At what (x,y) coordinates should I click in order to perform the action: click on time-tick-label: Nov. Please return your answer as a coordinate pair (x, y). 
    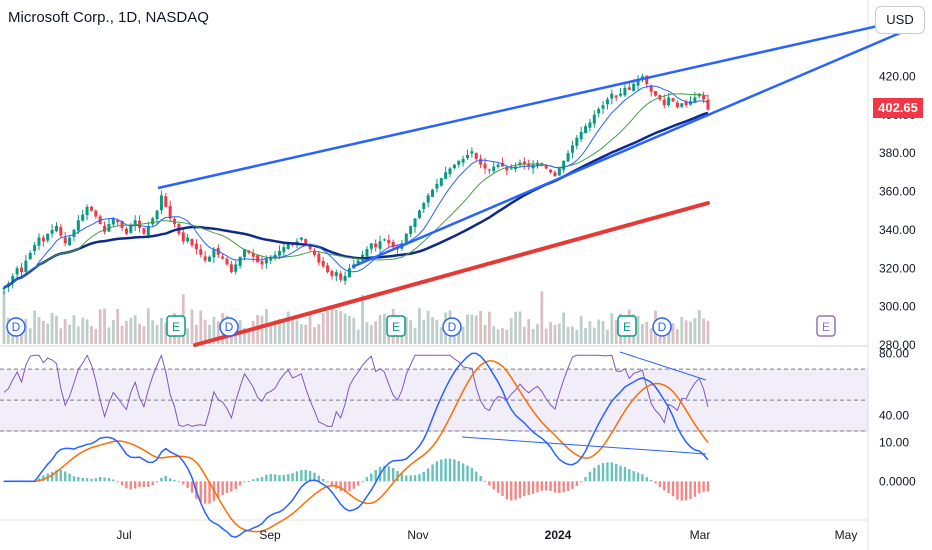
    Looking at the image, I should click on (417, 535).